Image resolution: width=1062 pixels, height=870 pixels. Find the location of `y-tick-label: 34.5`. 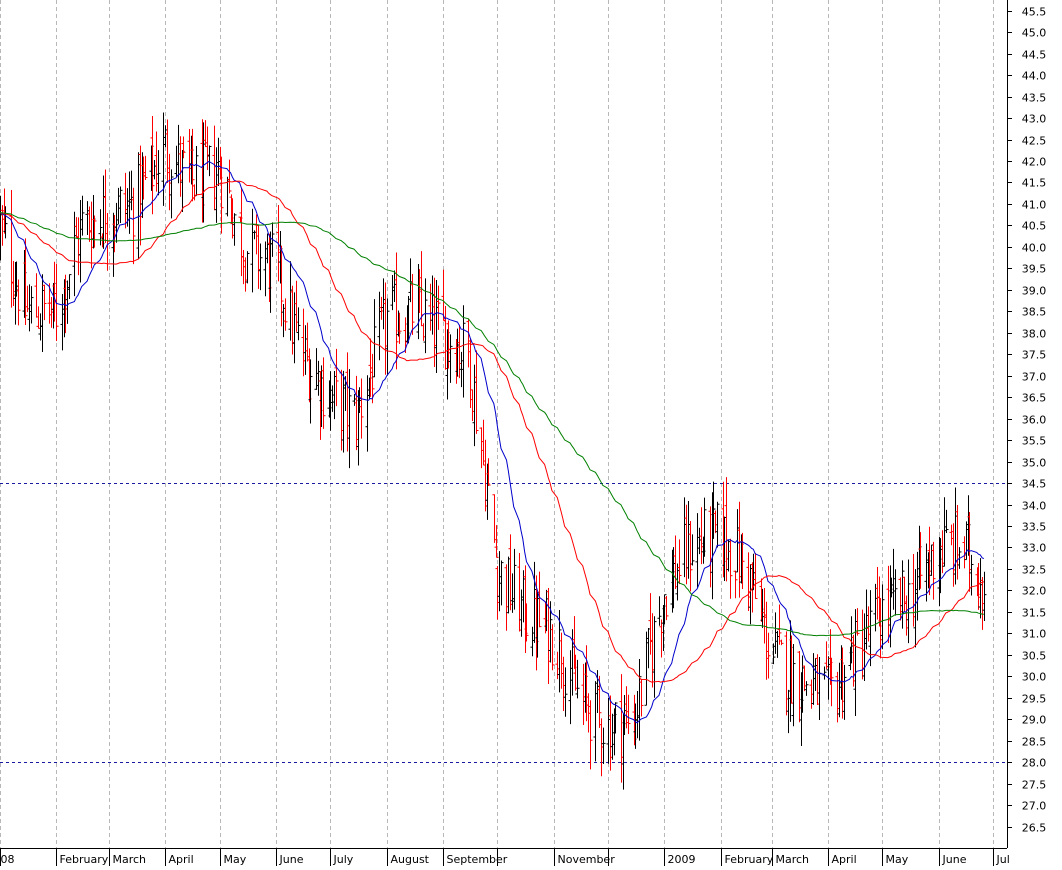

y-tick-label: 34.5 is located at coordinates (1034, 484).